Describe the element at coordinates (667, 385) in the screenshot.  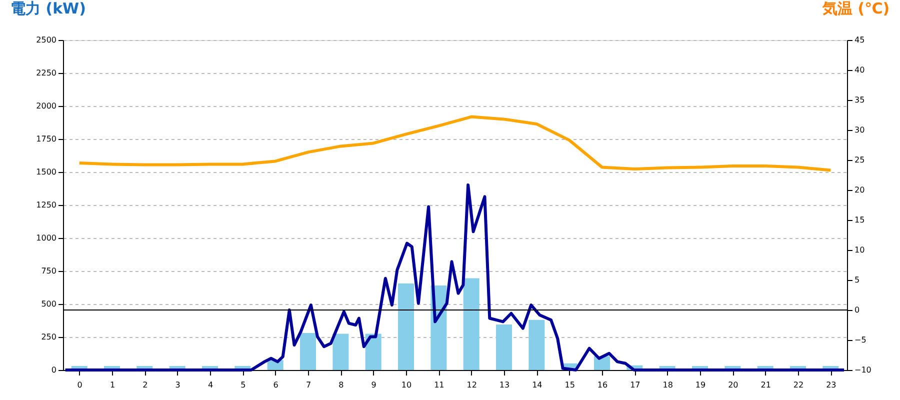
I see `x-tick-label: 18` at that location.